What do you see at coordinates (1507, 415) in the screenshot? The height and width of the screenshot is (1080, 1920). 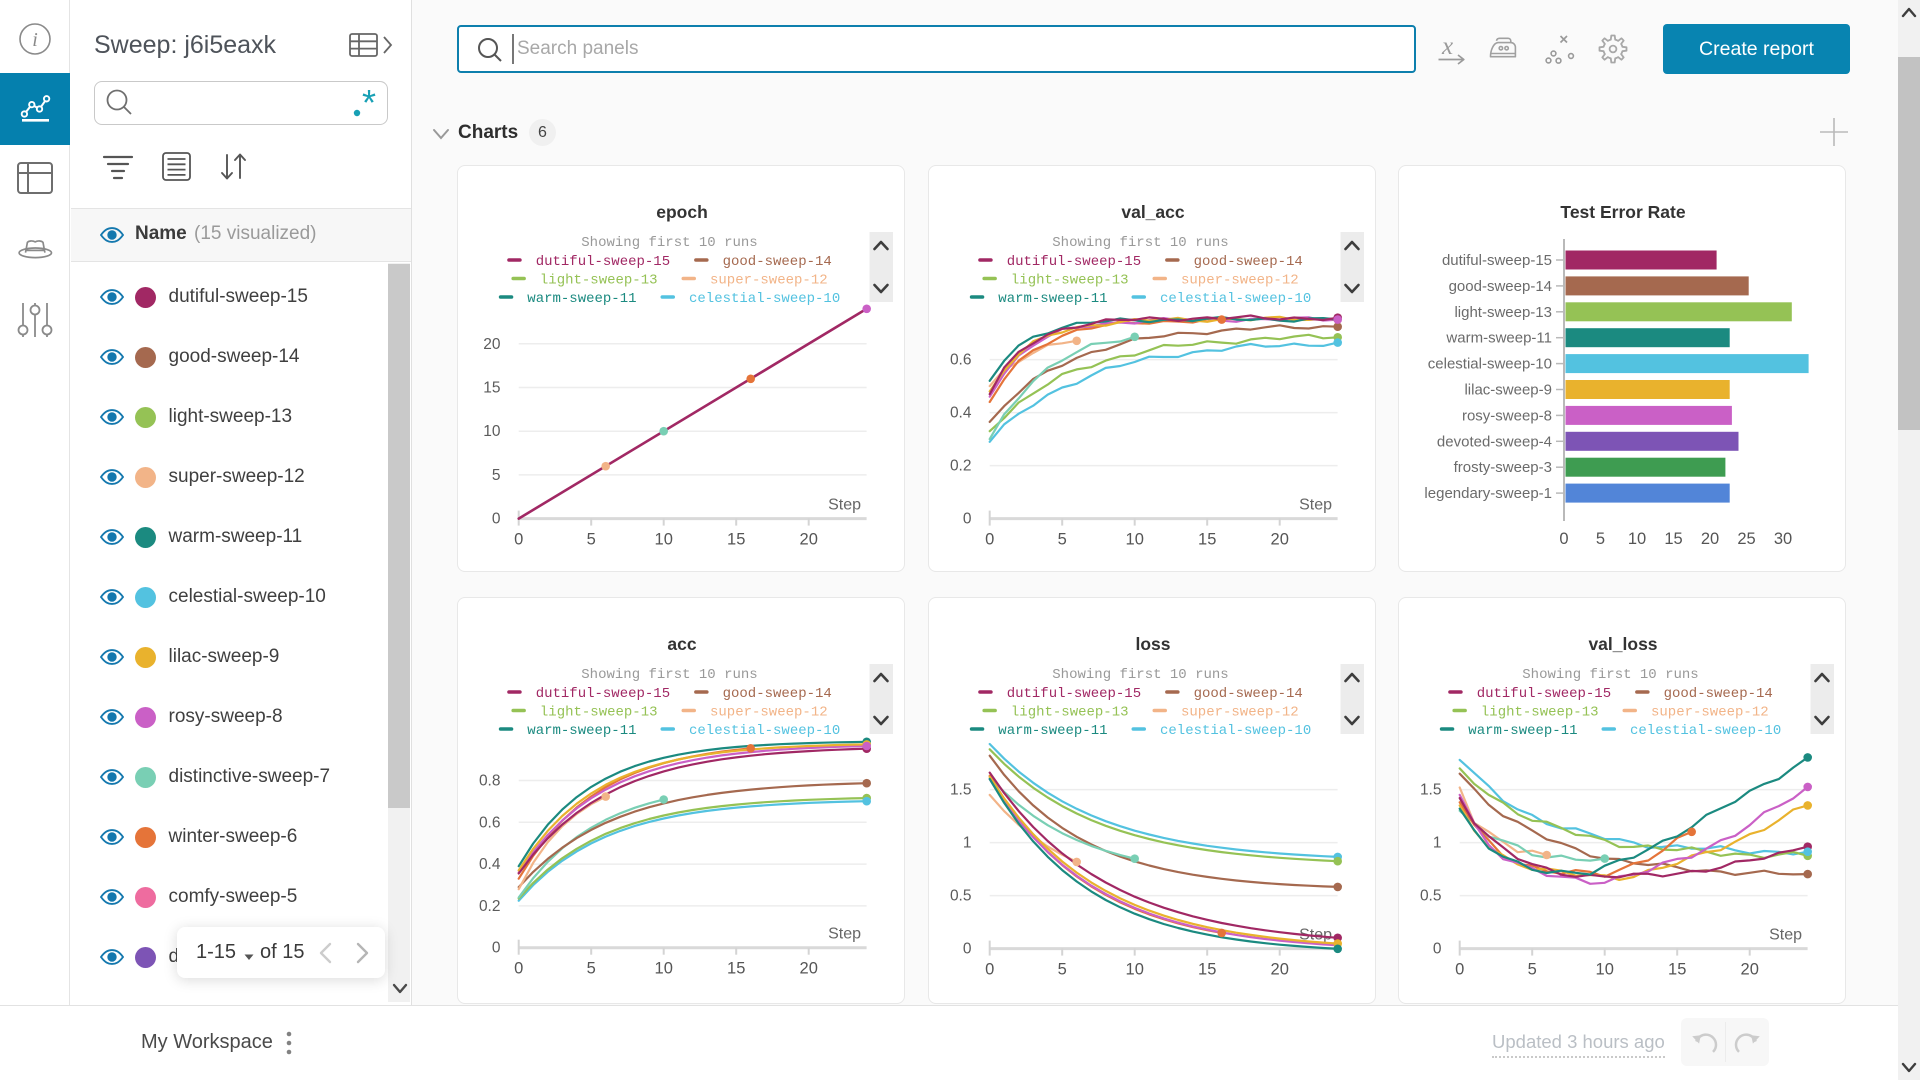 I see `svg-text: rosy-sweep-8` at bounding box center [1507, 415].